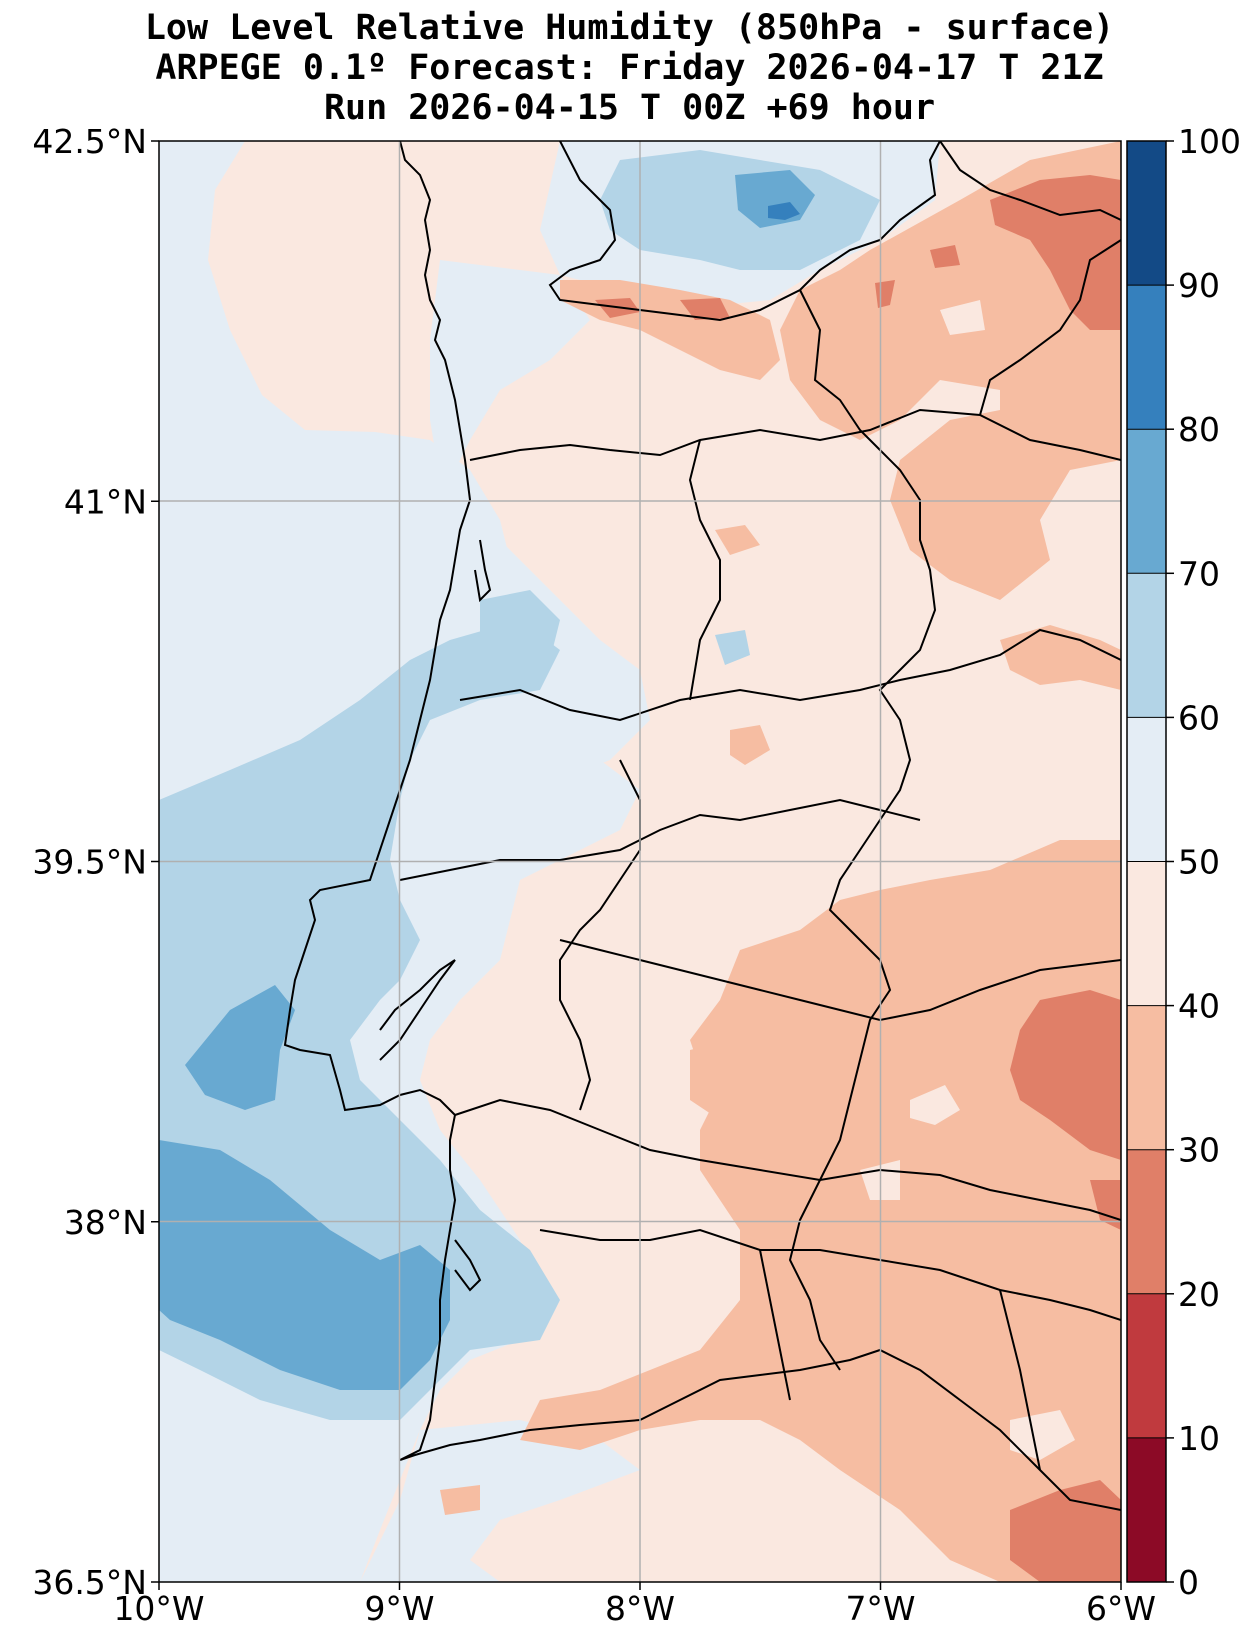 The height and width of the screenshot is (1648, 1259). I want to click on latitude-labels: 42.5°N 41°N 39.5°N 38°N 36.5°N, so click(95, 862).